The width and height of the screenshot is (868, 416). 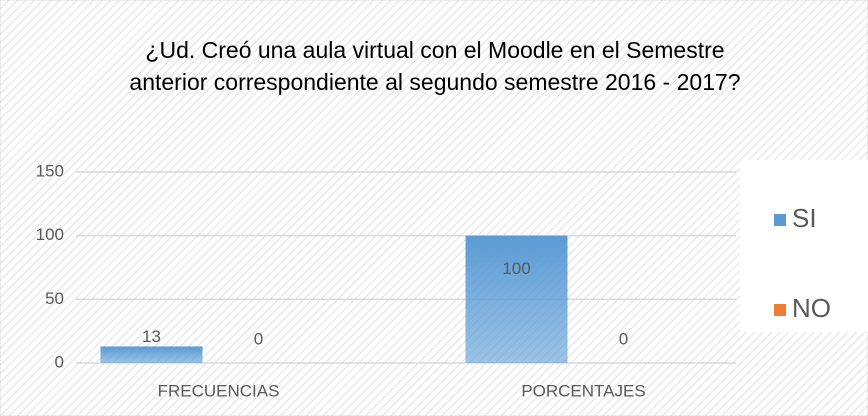 I want to click on y-tick-label: 100, so click(x=50, y=234).